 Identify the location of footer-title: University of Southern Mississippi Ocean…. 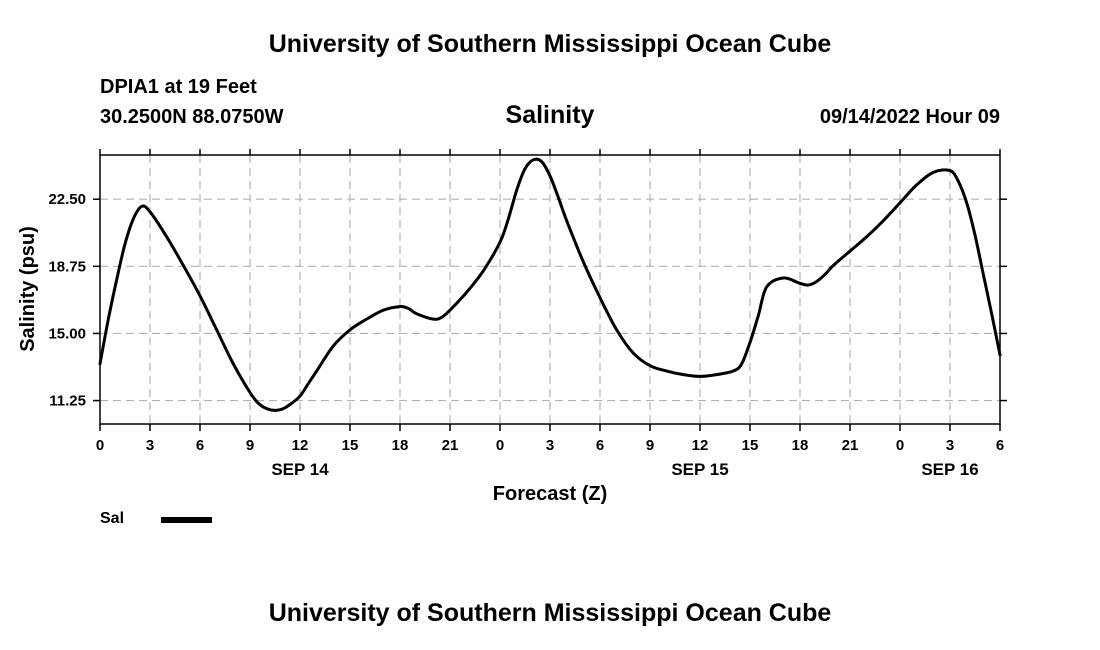
(550, 613).